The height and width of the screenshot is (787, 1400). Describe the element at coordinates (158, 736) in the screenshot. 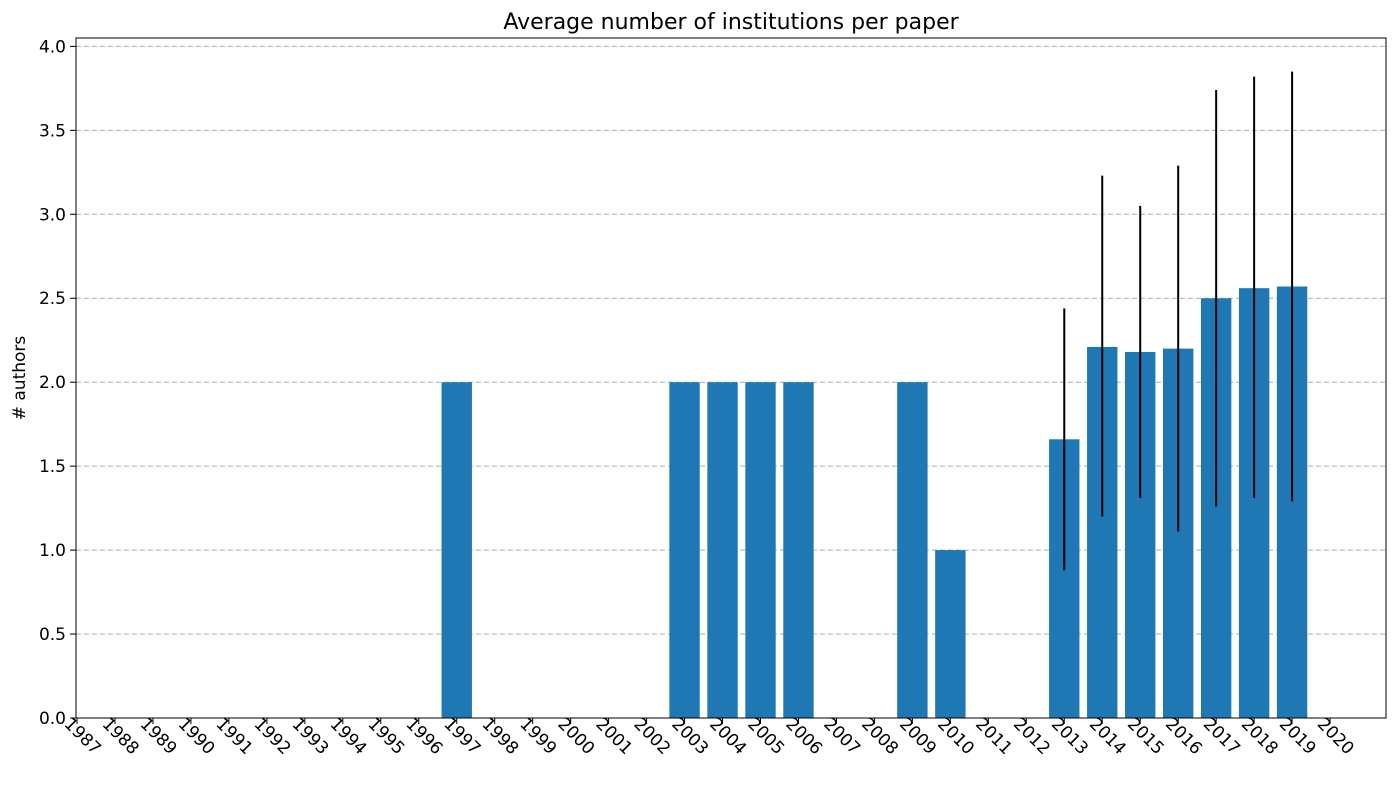

I see `x-tick-label: 1989` at that location.